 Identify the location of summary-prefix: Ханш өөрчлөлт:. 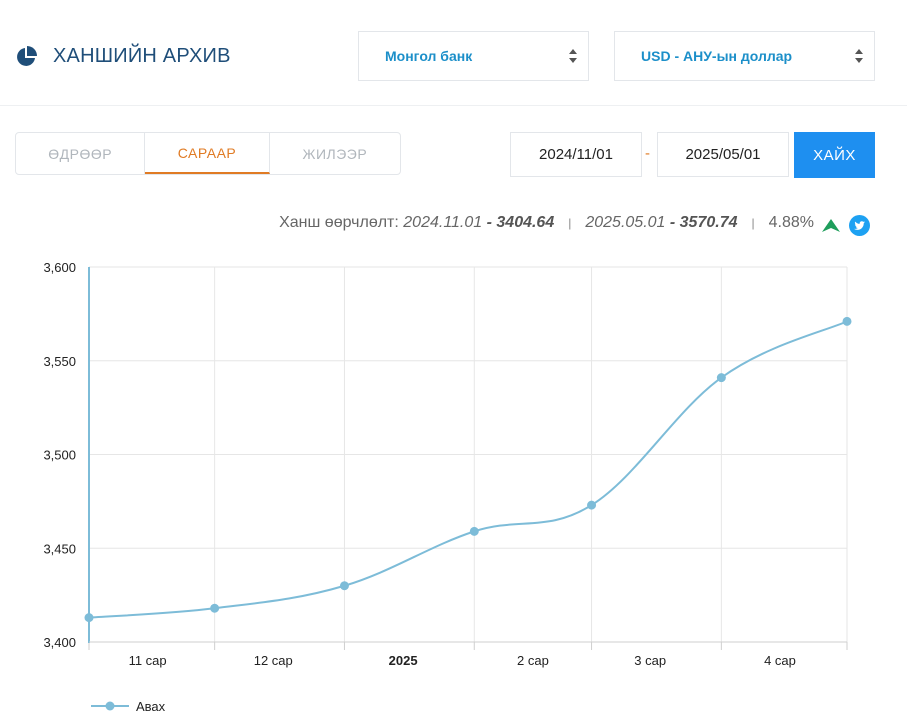
(339, 222).